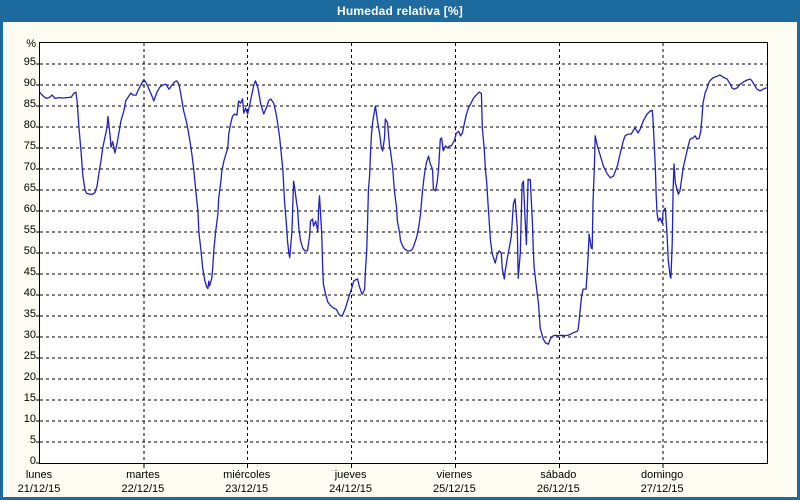  What do you see at coordinates (29, 146) in the screenshot?
I see `y-axis-tick-label-75: 75` at bounding box center [29, 146].